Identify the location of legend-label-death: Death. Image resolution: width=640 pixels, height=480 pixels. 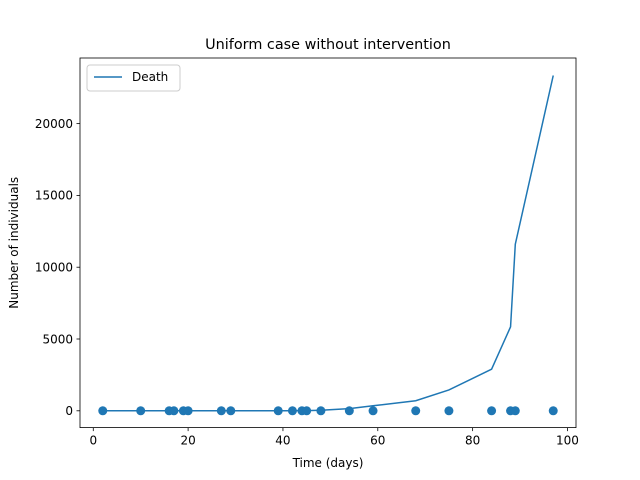
(150, 77).